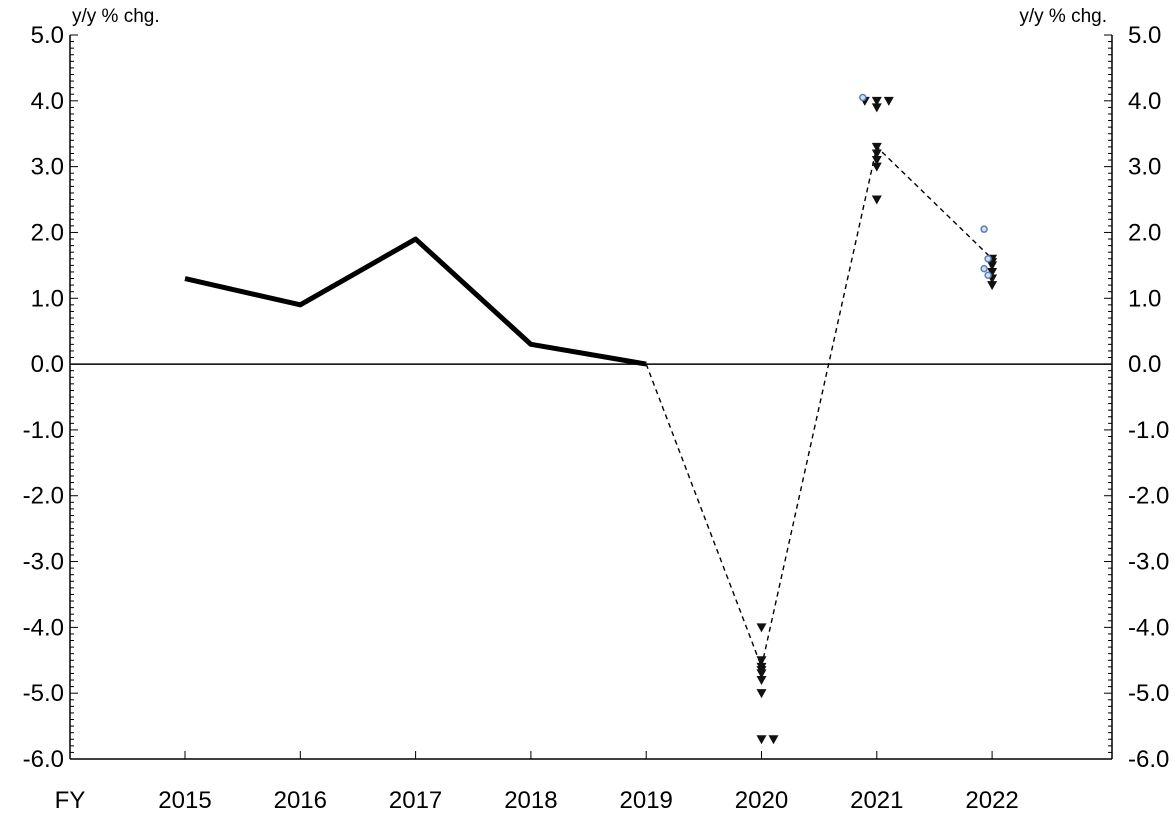 This screenshot has width=1175, height=815. Describe the element at coordinates (43, 430) in the screenshot. I see `y-tick-label-left: -1.0` at that location.